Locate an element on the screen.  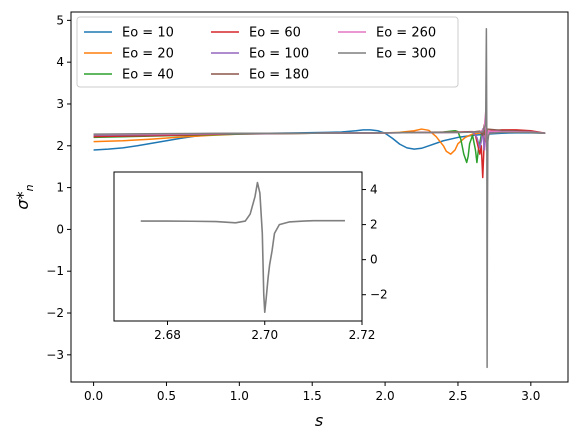
x-tick-label: 1.5 is located at coordinates (312, 396).